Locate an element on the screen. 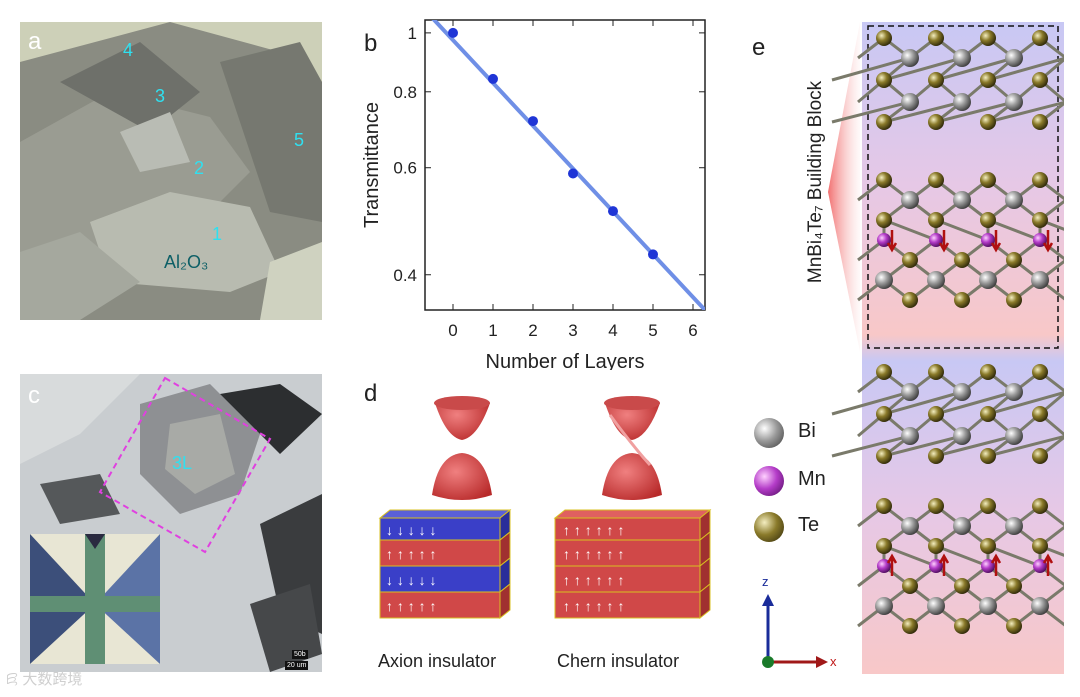 The image size is (1080, 697). region-label-2: 2 is located at coordinates (199, 168).